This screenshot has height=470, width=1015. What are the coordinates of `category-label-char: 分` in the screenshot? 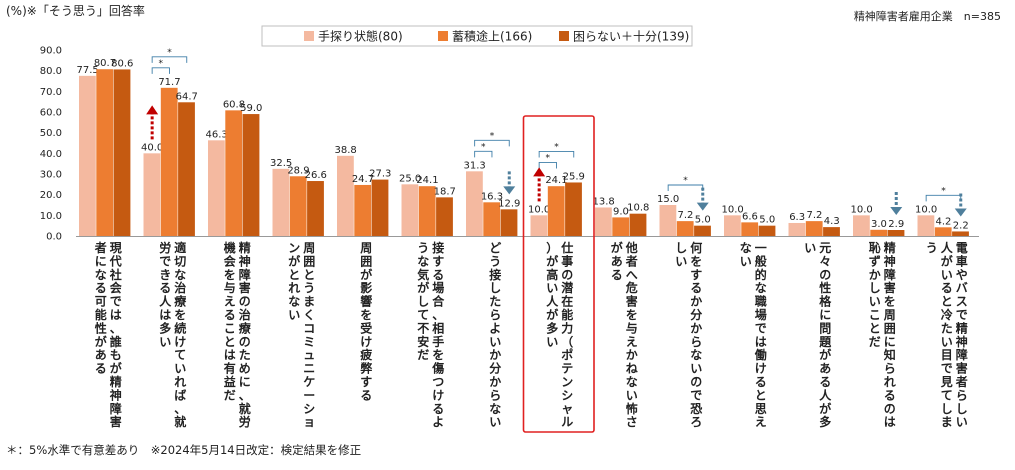 It's located at (495, 368).